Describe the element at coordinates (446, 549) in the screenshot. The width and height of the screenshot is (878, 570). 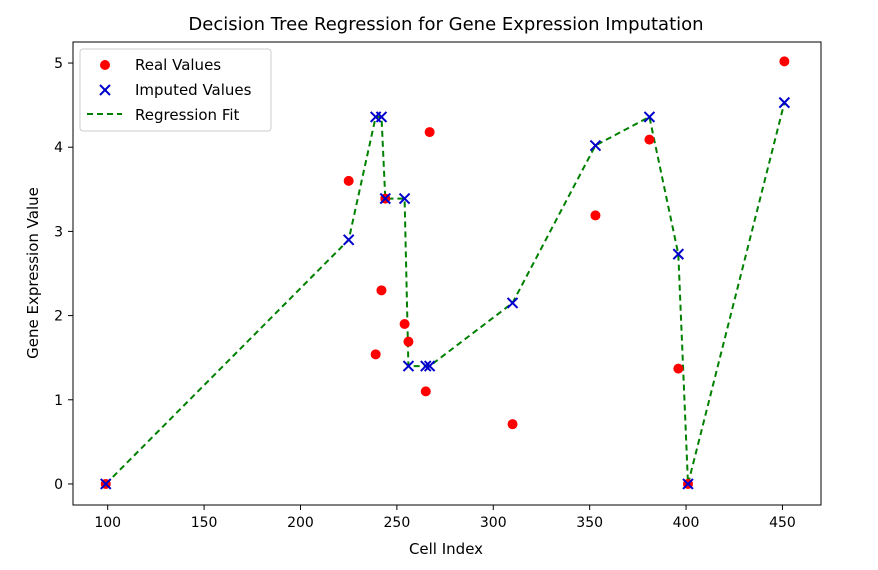
I see `x-axis-title: Cell Index` at that location.